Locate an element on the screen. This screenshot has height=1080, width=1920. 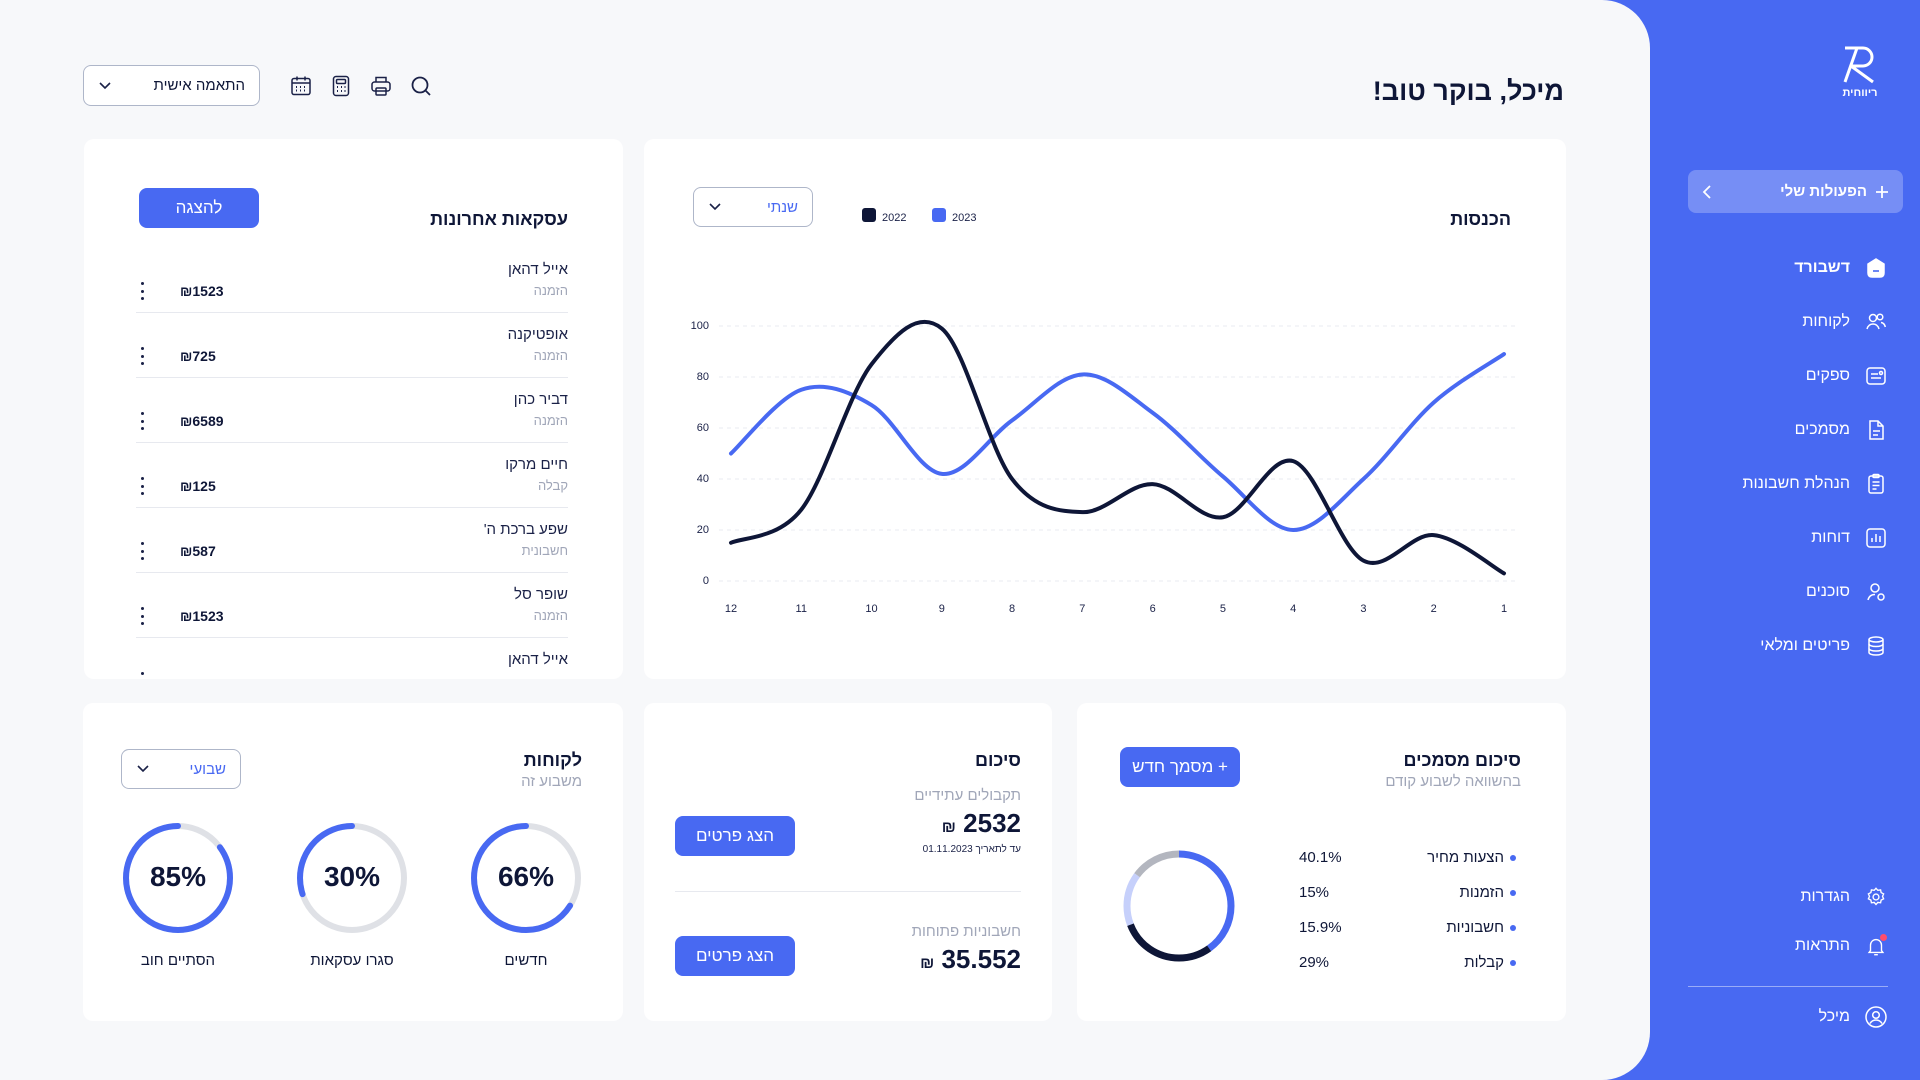
sidebar-item-settings: הגדרות is located at coordinates (1844, 897).